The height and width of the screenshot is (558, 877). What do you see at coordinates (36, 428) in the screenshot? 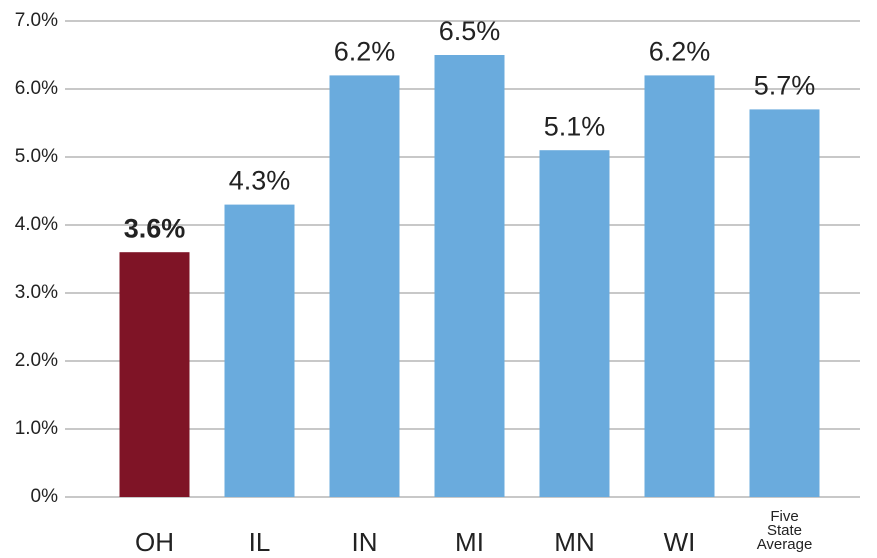
I see `y-tick-label: 1.0%` at bounding box center [36, 428].